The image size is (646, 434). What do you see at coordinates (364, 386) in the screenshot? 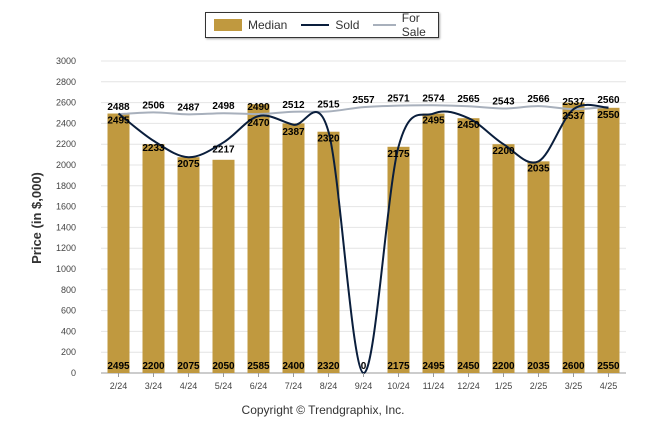
I see `x-tick-label: 9/24` at bounding box center [364, 386].